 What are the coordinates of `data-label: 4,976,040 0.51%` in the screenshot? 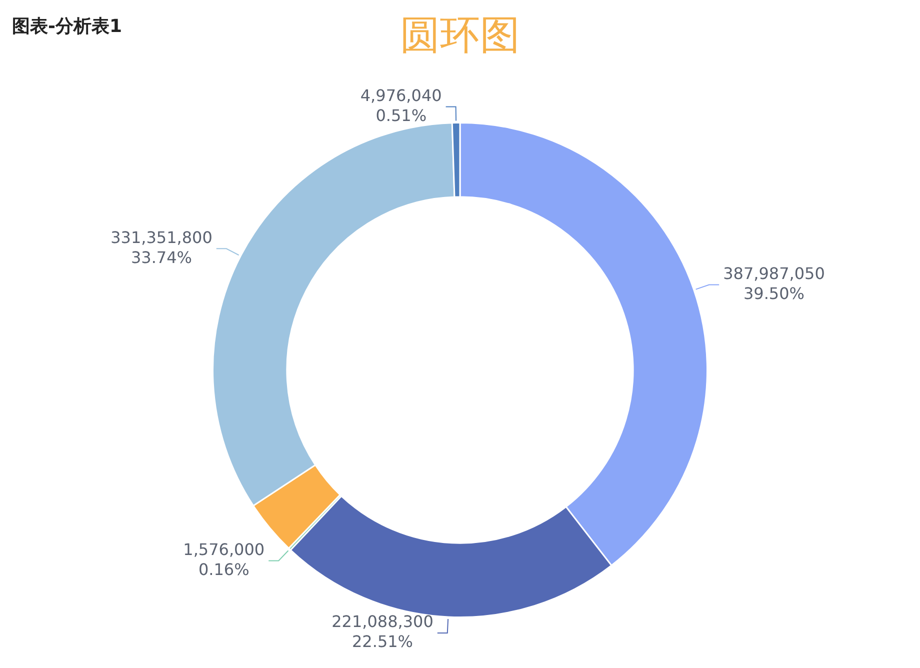 It's located at (401, 105).